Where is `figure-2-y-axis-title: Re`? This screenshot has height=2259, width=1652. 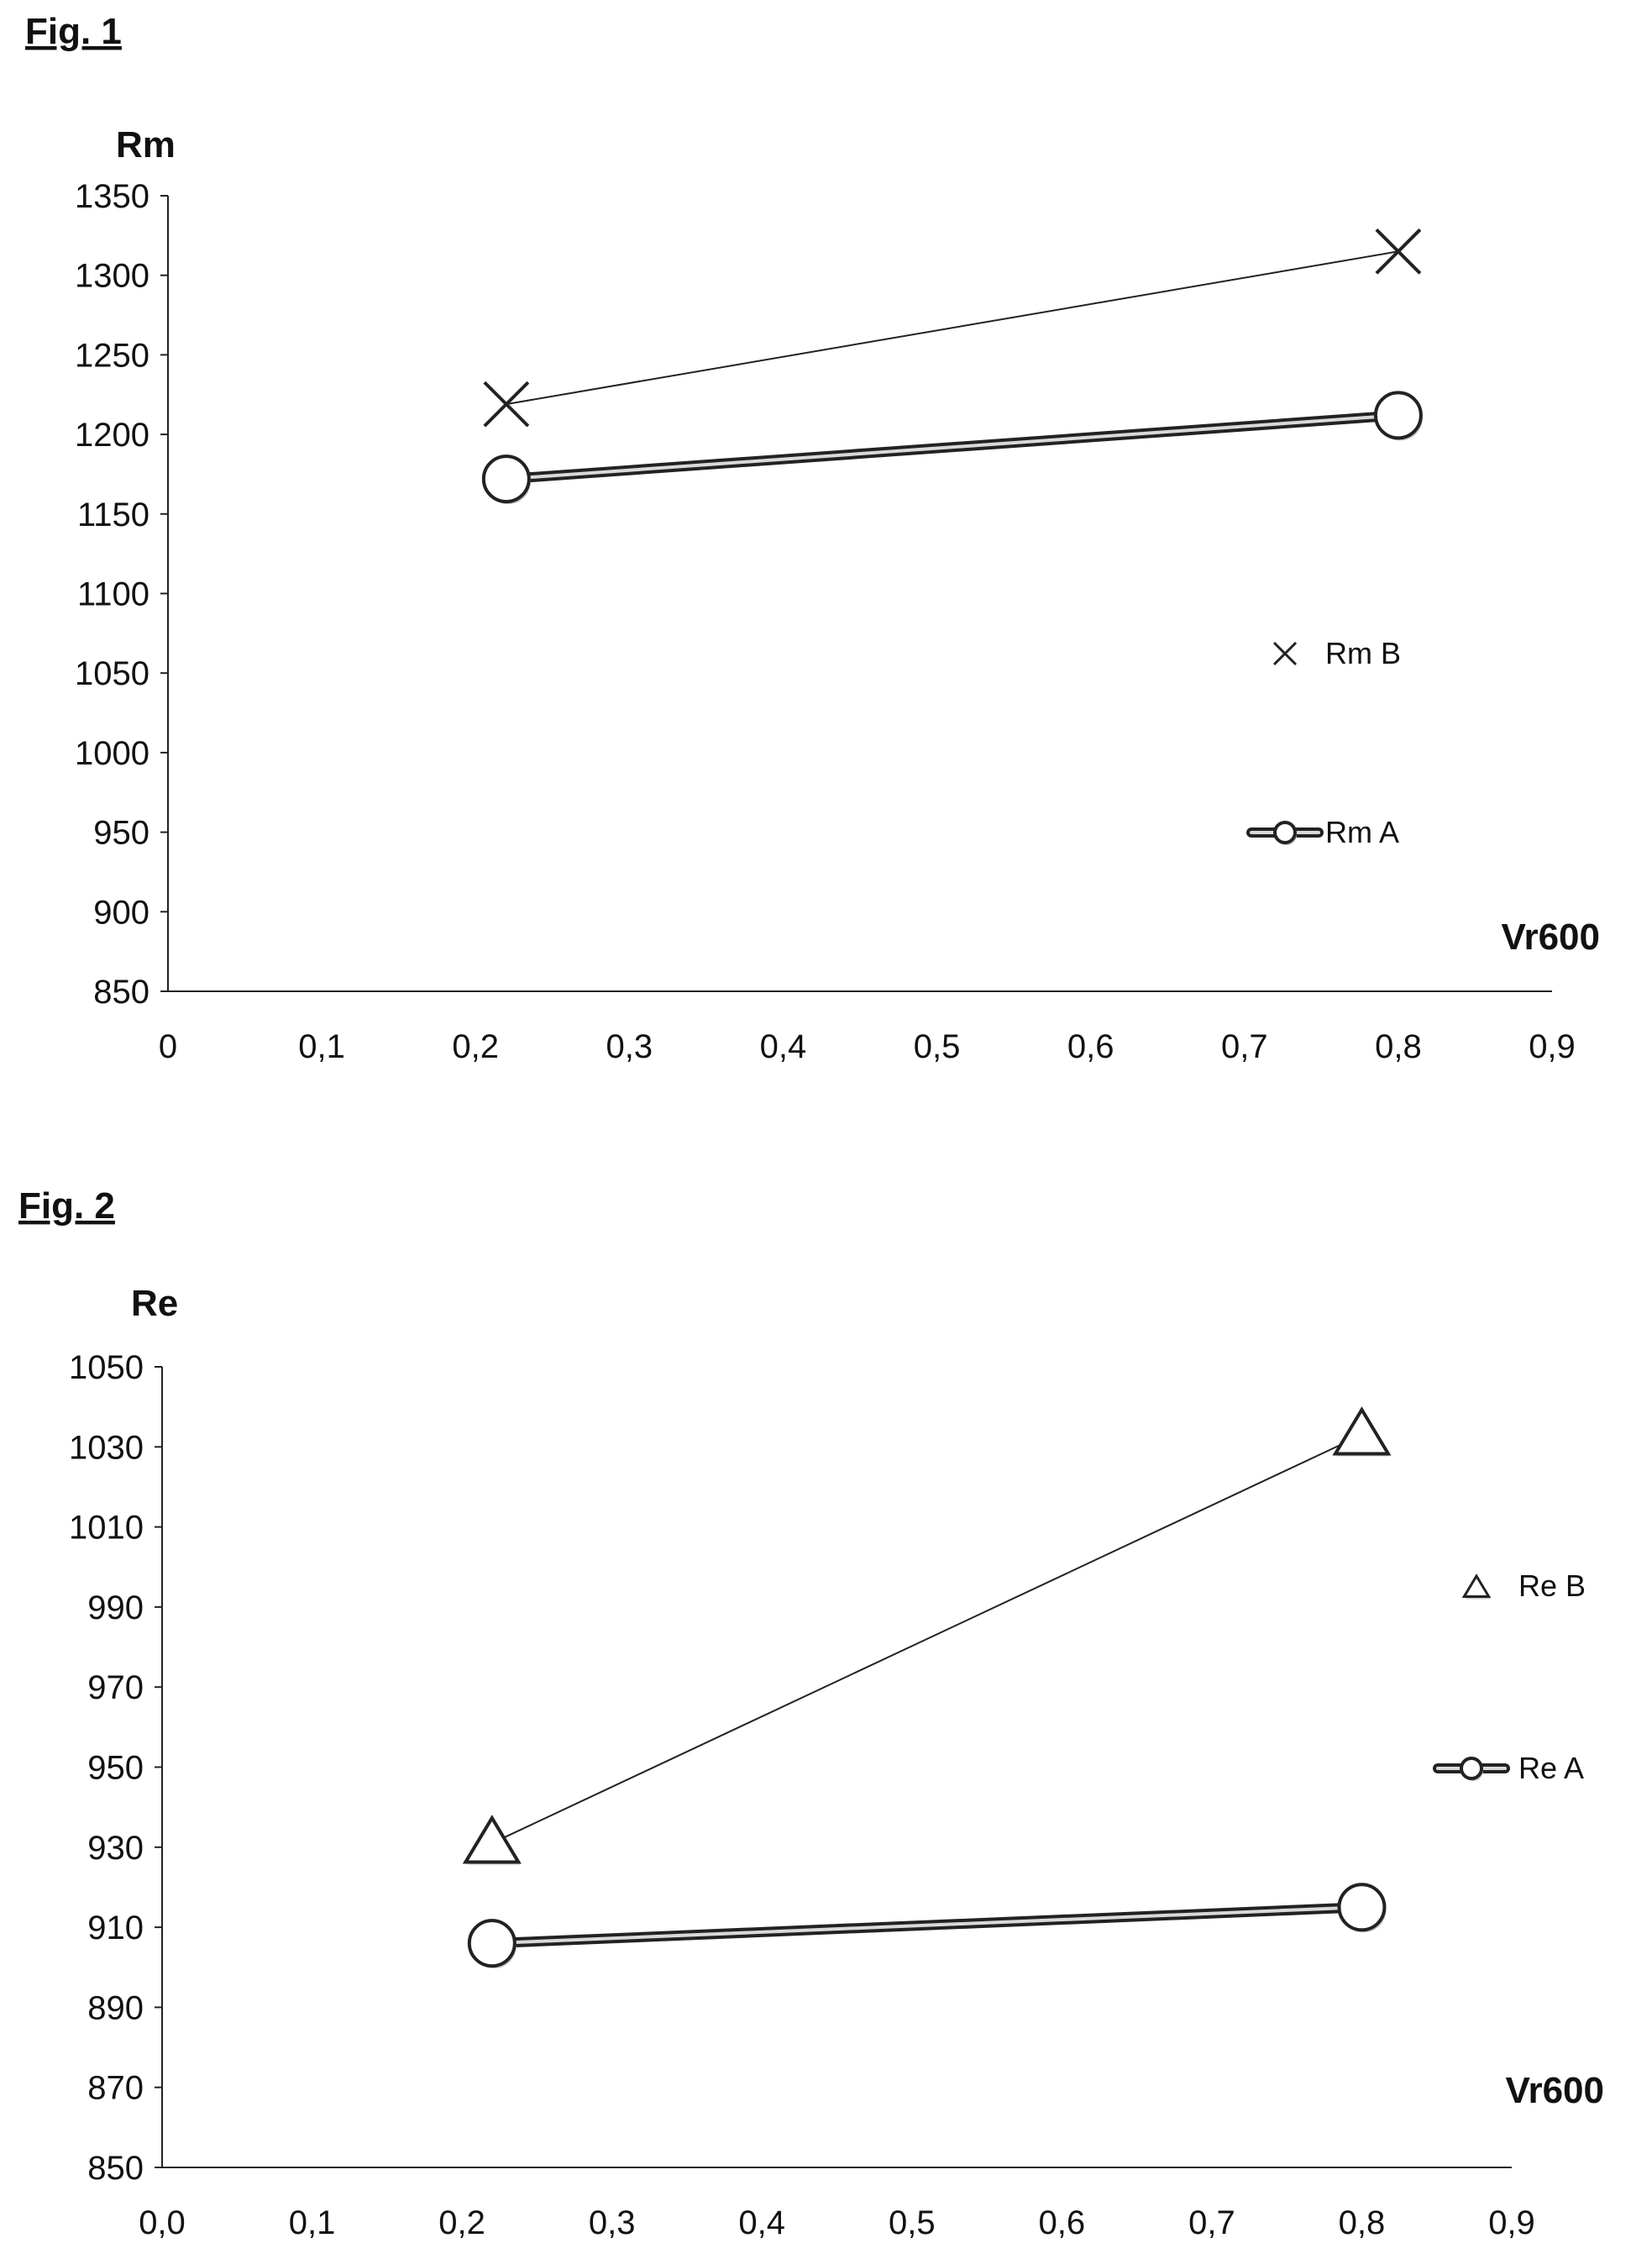 figure-2-y-axis-title: Re is located at coordinates (154, 1303).